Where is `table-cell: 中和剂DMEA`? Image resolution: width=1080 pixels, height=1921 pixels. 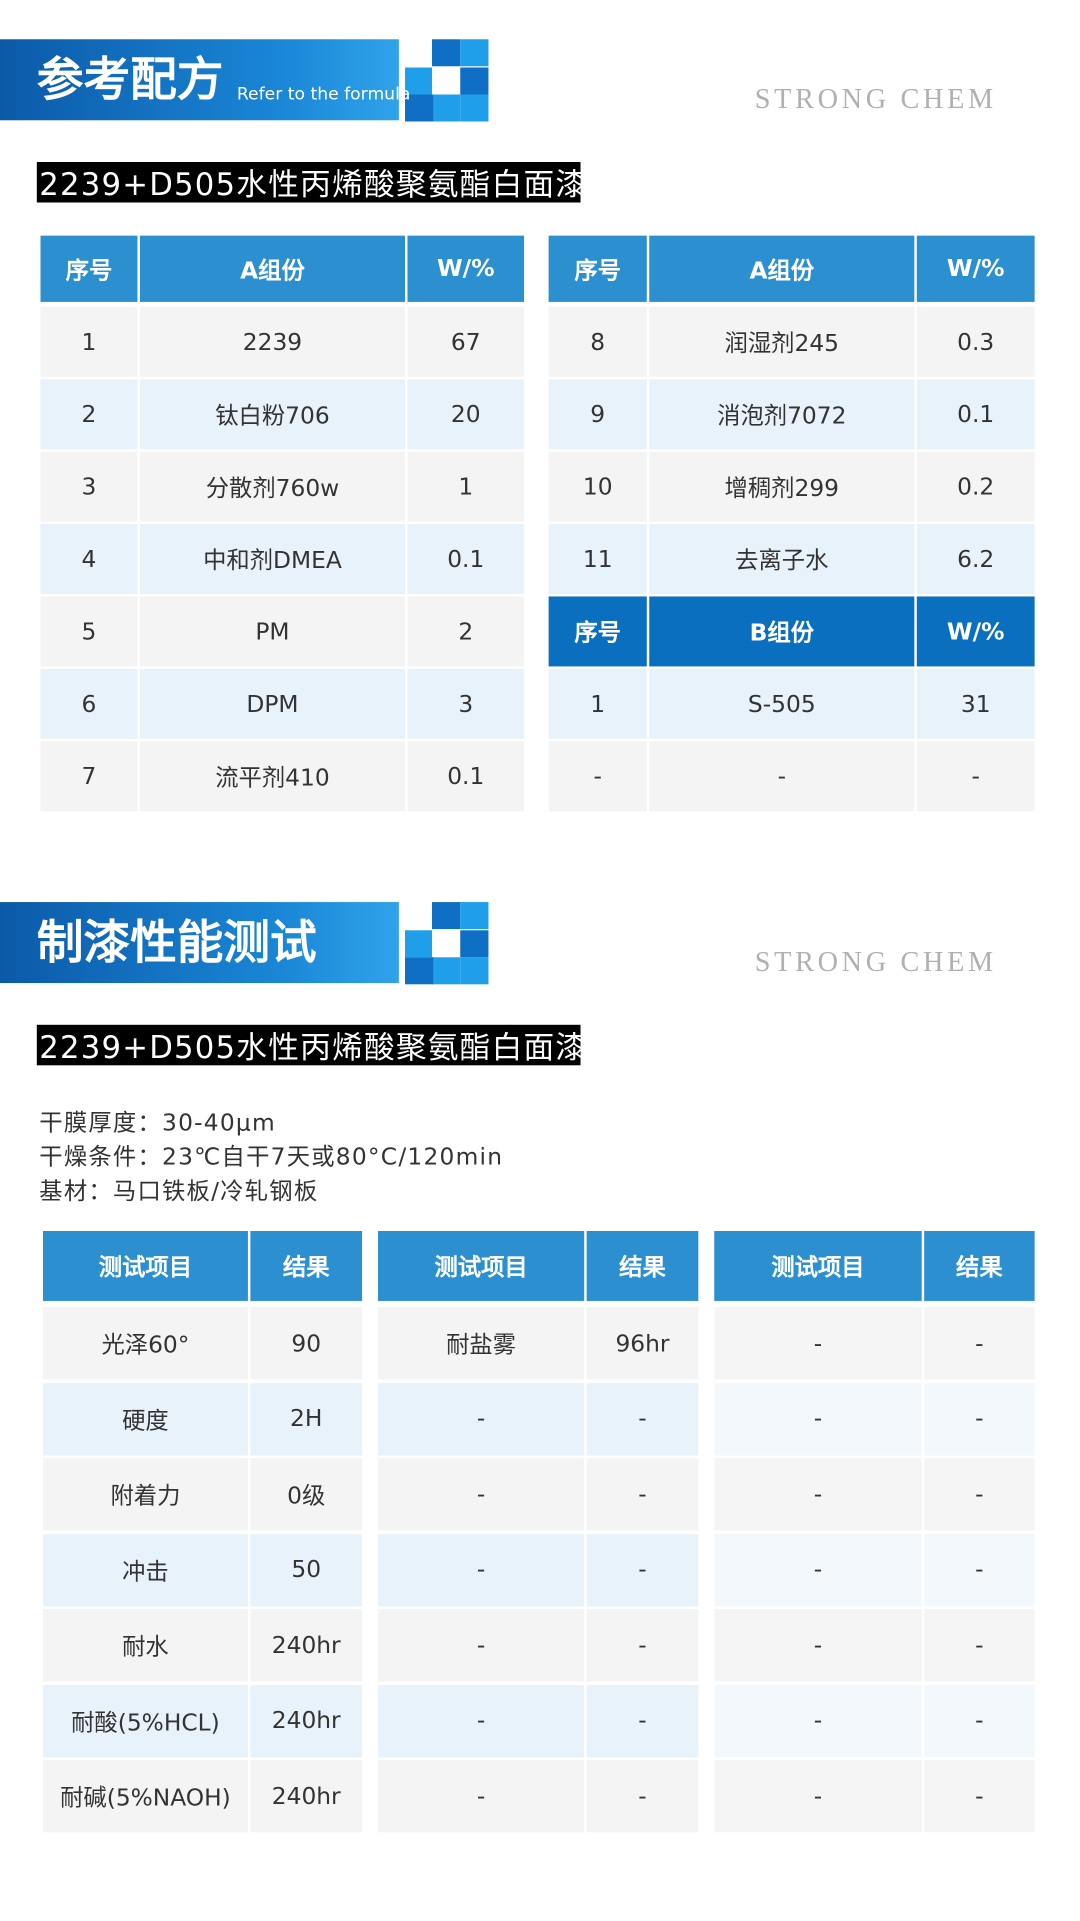
table-cell: 中和剂DMEA is located at coordinates (272, 559).